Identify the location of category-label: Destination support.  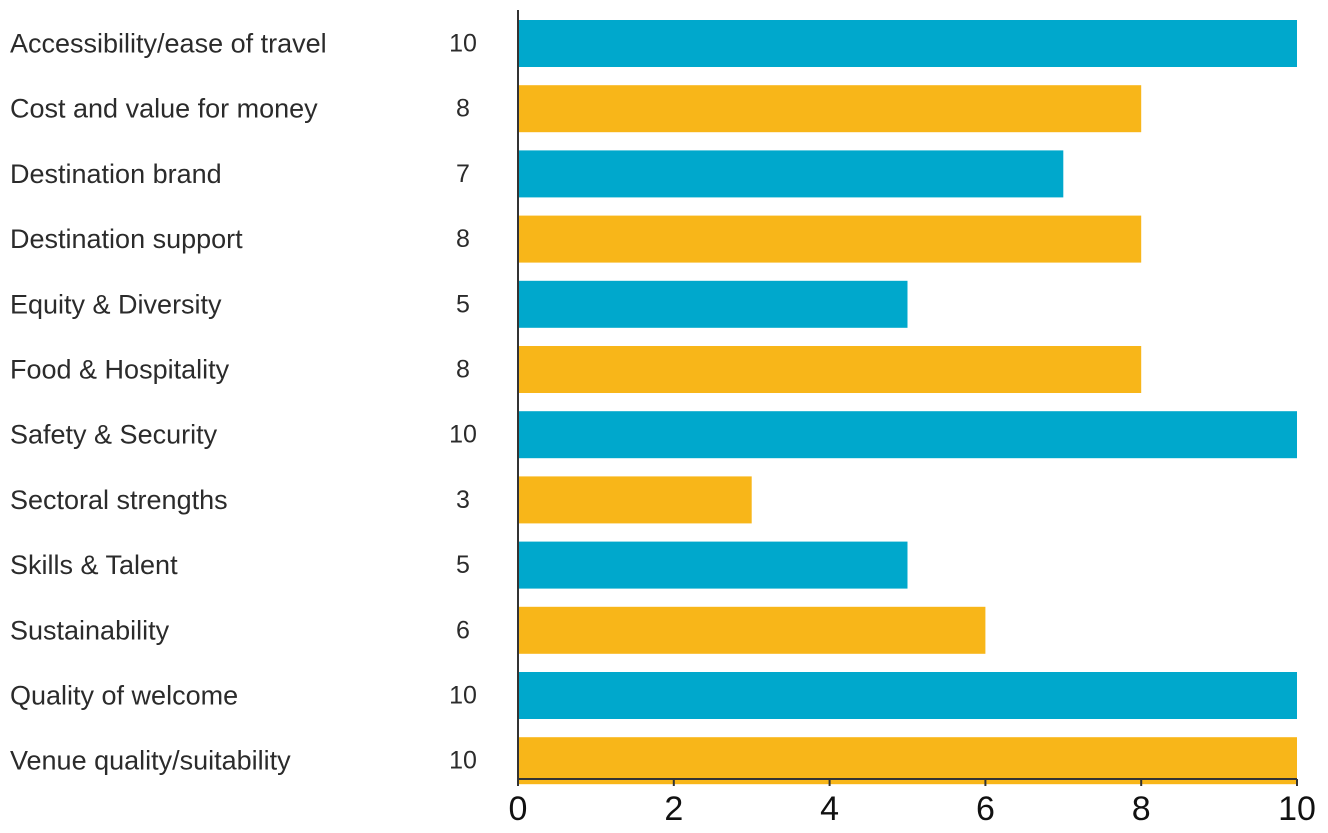
(126, 239).